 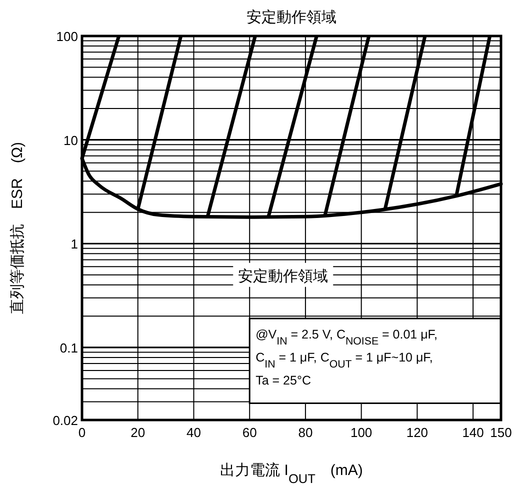 I want to click on annotation: Ta = 25°C, so click(x=283, y=381).